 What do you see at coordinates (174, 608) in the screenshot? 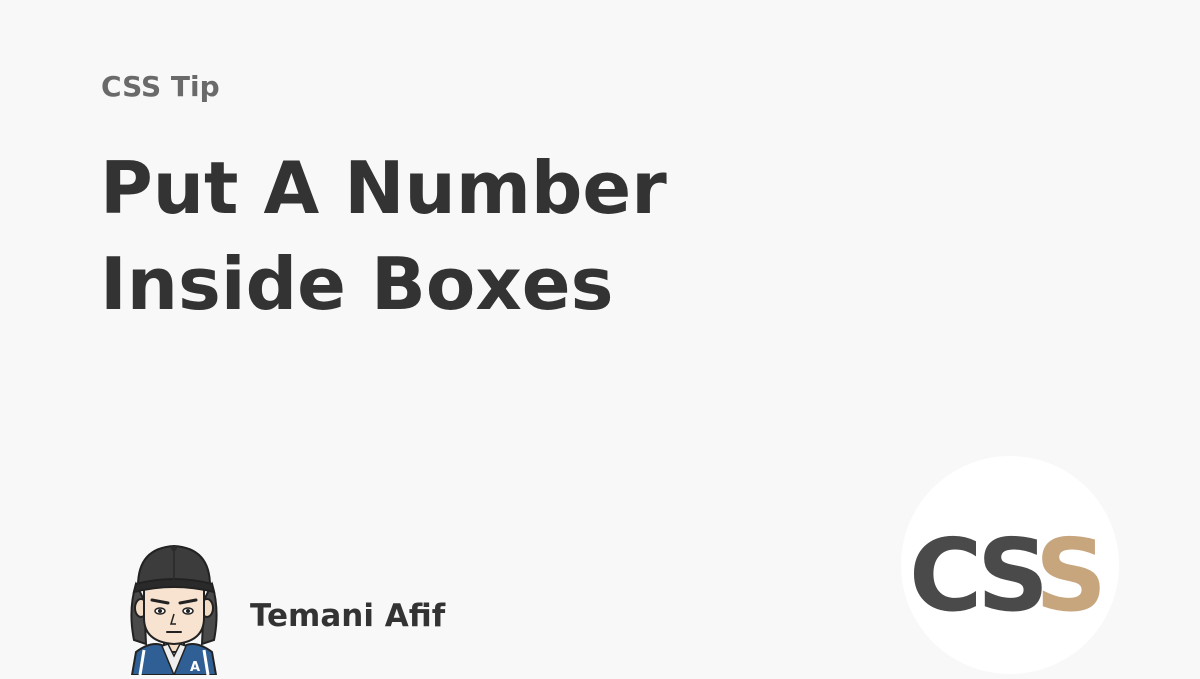
I see `author-avatar-icon: A` at bounding box center [174, 608].